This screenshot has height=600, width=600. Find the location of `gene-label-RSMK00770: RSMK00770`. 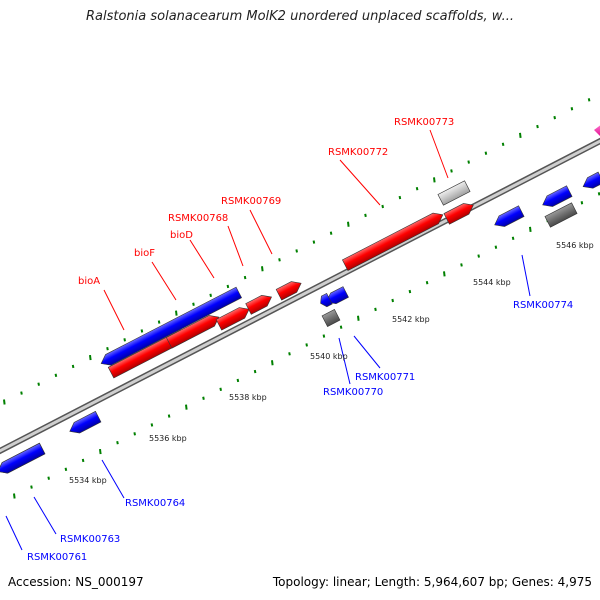

gene-label-RSMK00770: RSMK00770 is located at coordinates (353, 392).